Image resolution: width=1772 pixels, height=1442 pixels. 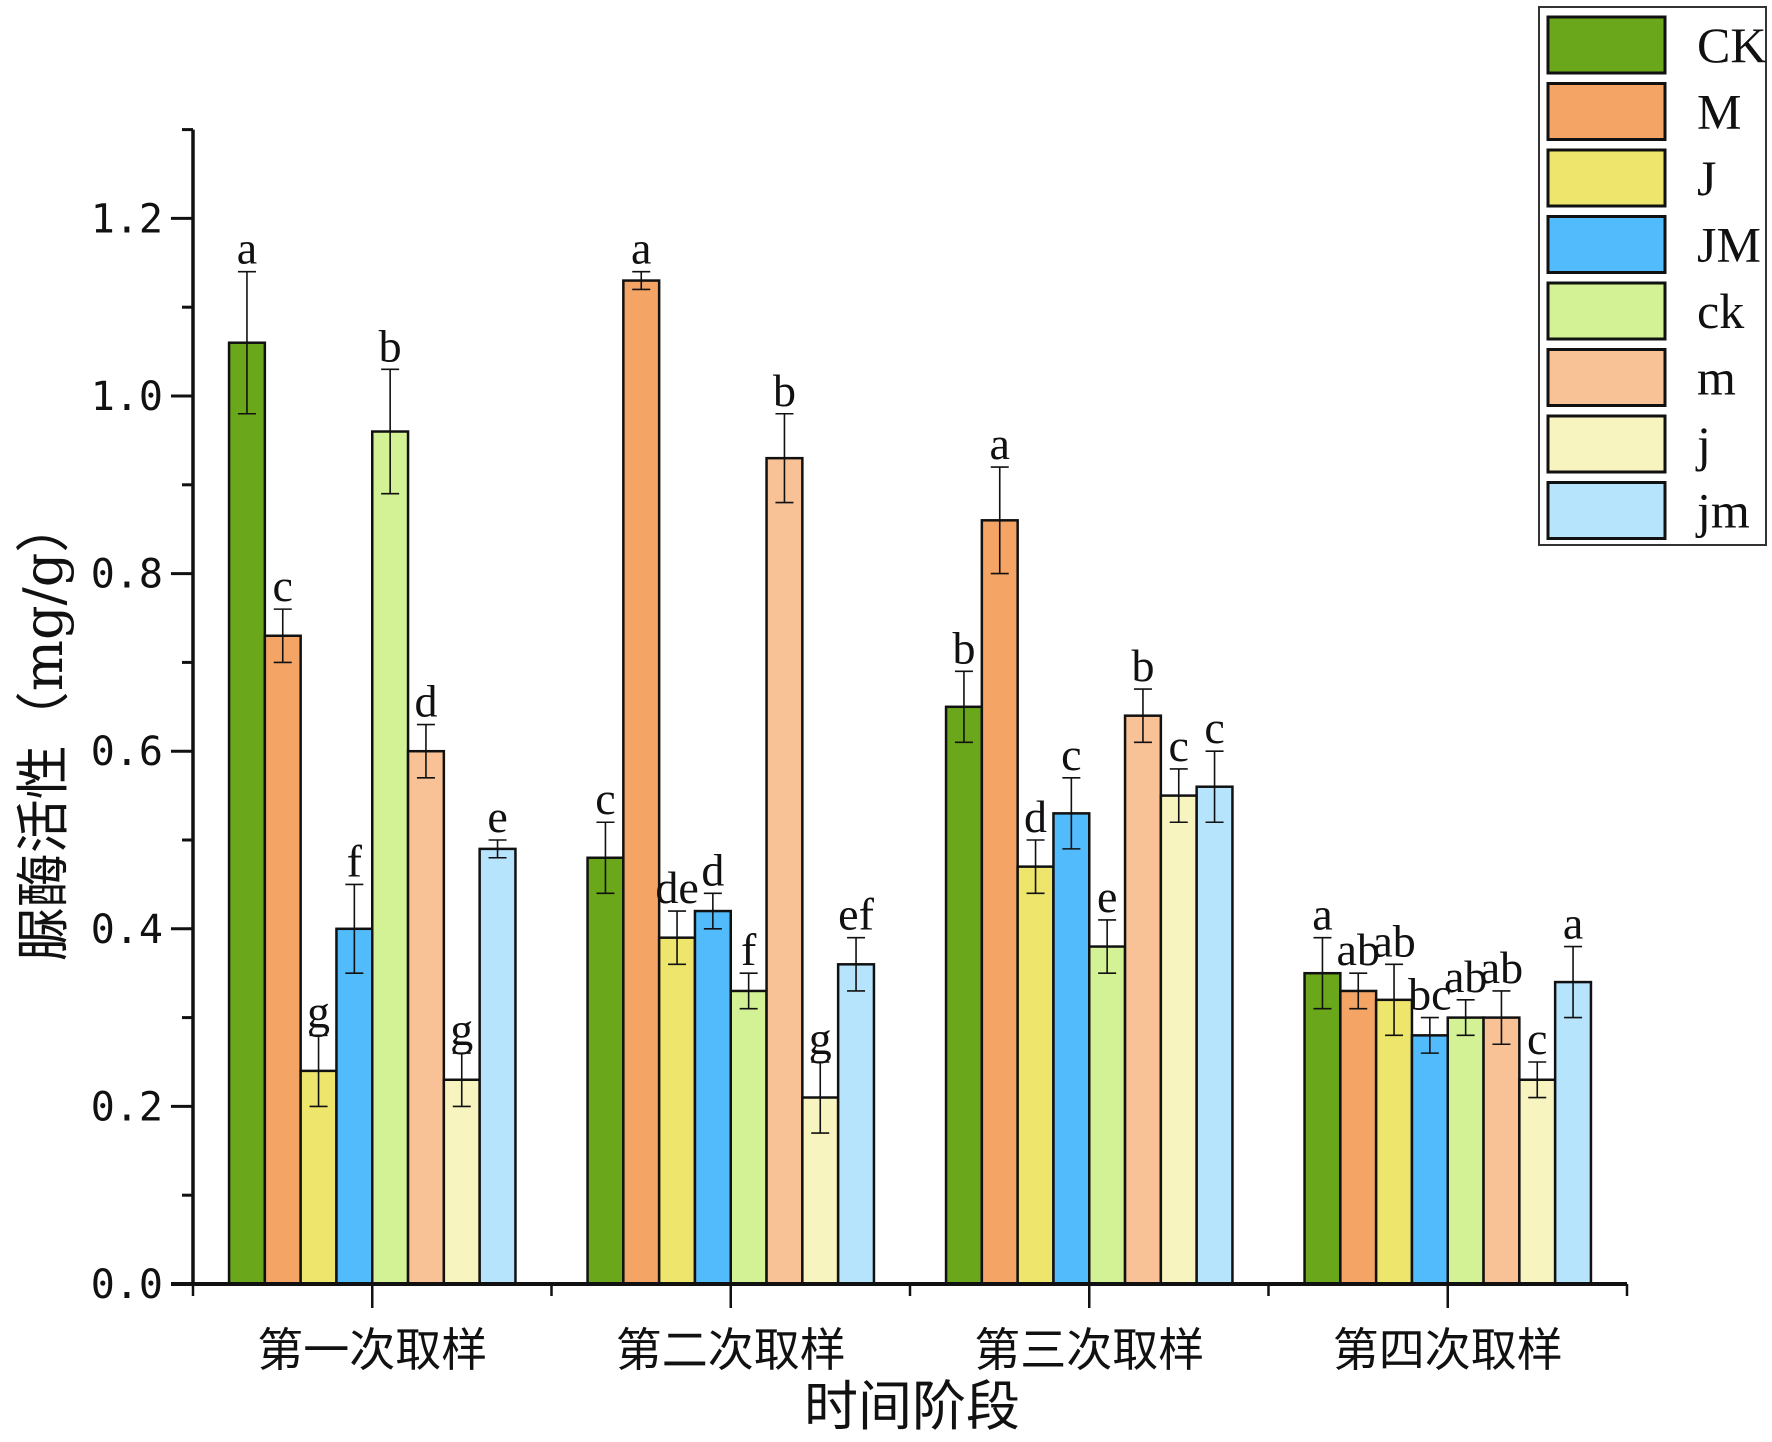 I want to click on legend-swatch-J, so click(x=1606, y=178).